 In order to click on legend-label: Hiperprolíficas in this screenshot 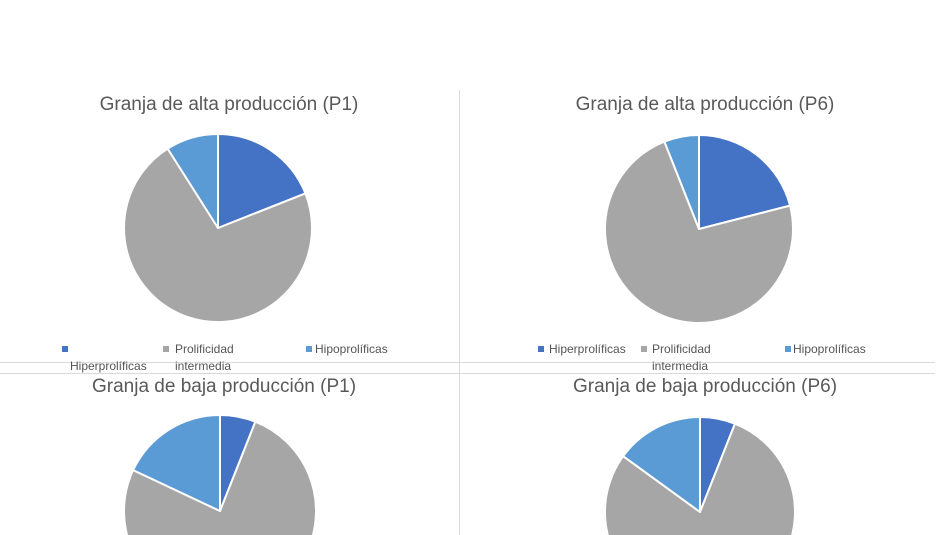, I will do `click(587, 349)`.